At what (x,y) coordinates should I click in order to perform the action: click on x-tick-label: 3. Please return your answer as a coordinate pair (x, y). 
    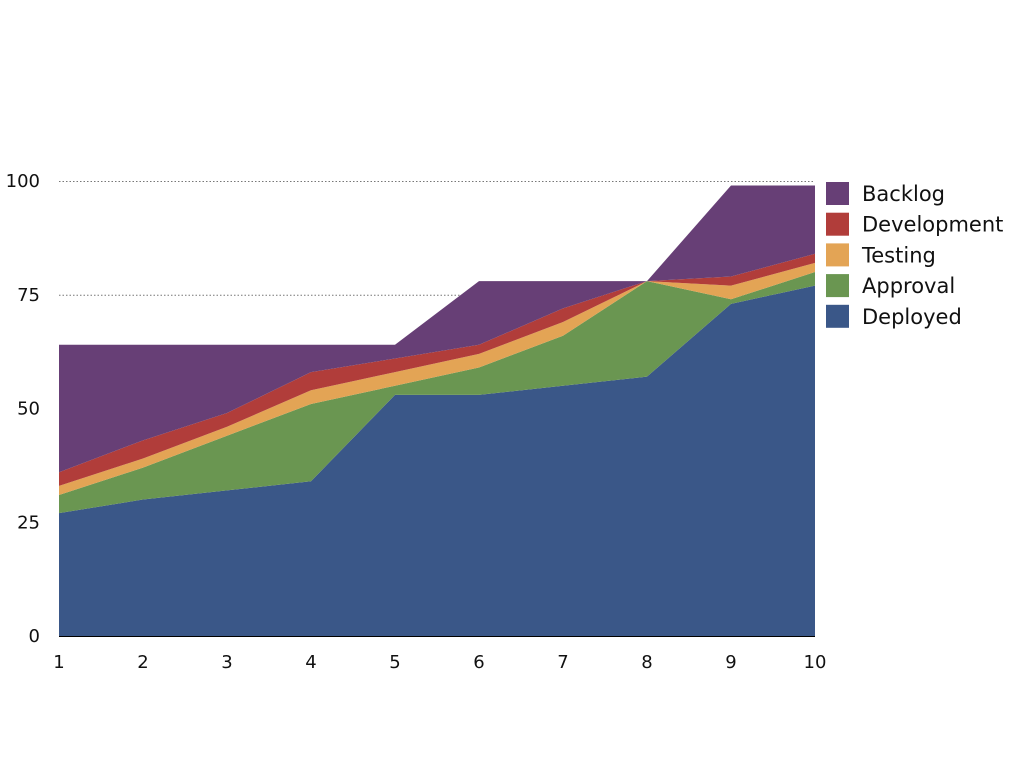
    Looking at the image, I should click on (226, 662).